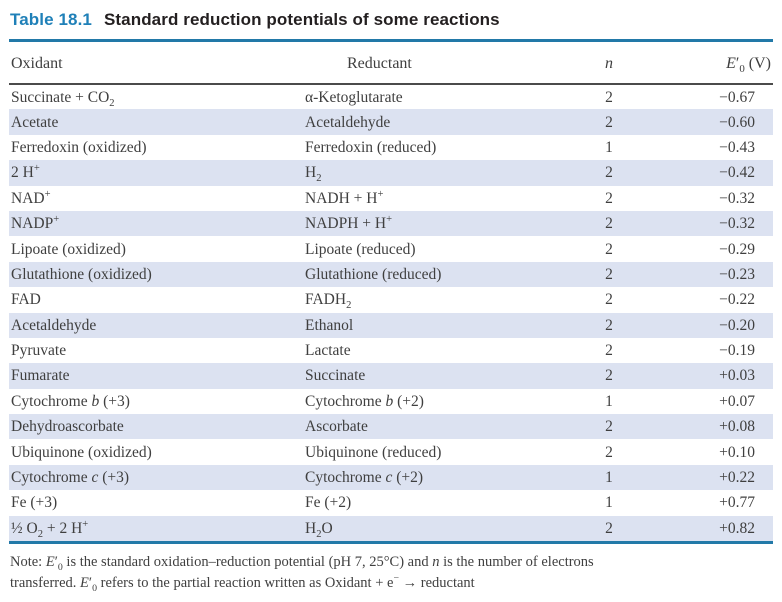 The height and width of the screenshot is (602, 782). What do you see at coordinates (39, 351) in the screenshot?
I see `oxidant-cell: Pyruvate` at bounding box center [39, 351].